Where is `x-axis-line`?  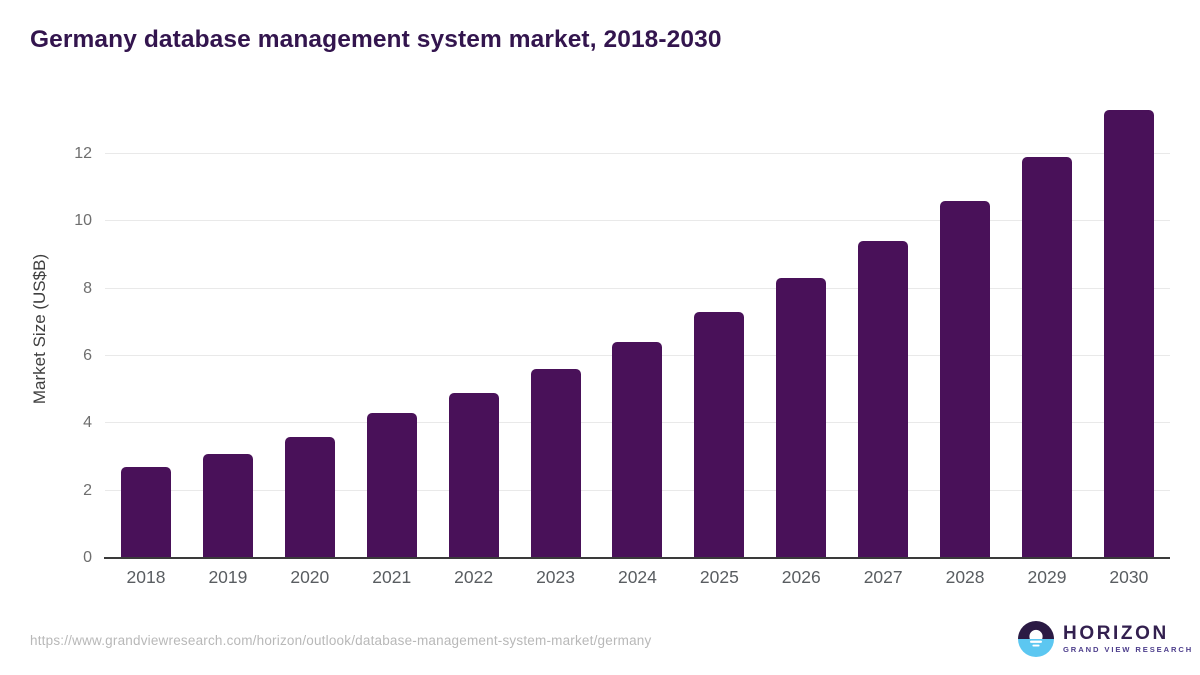 x-axis-line is located at coordinates (637, 558).